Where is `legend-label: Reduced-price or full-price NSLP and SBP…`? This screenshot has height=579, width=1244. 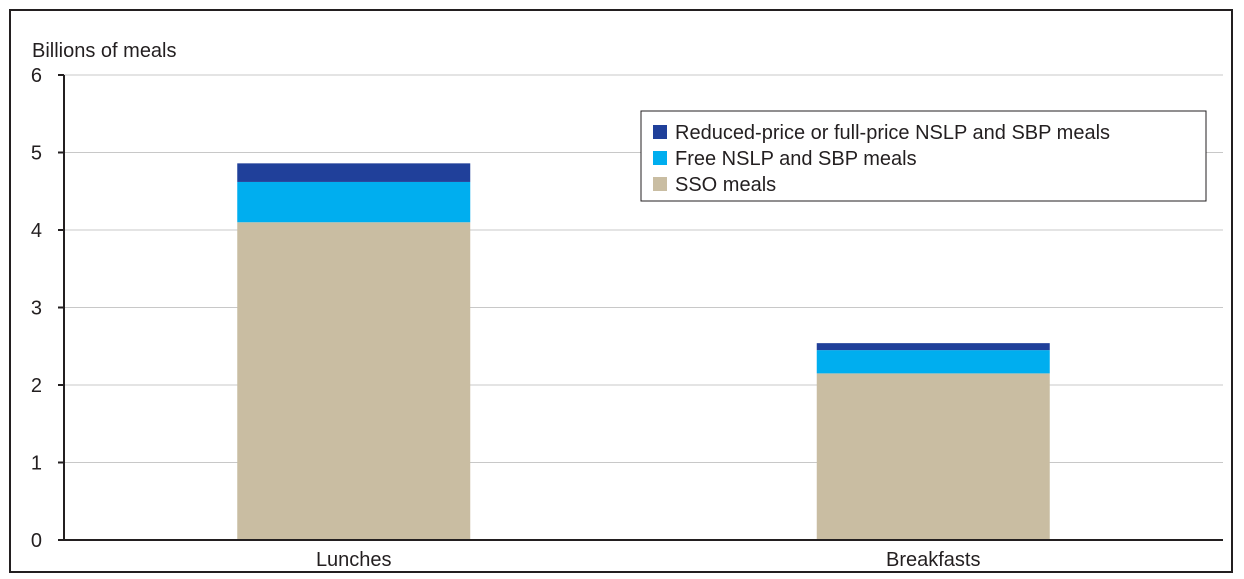
legend-label: Reduced-price or full-price NSLP and SBP… is located at coordinates (892, 133).